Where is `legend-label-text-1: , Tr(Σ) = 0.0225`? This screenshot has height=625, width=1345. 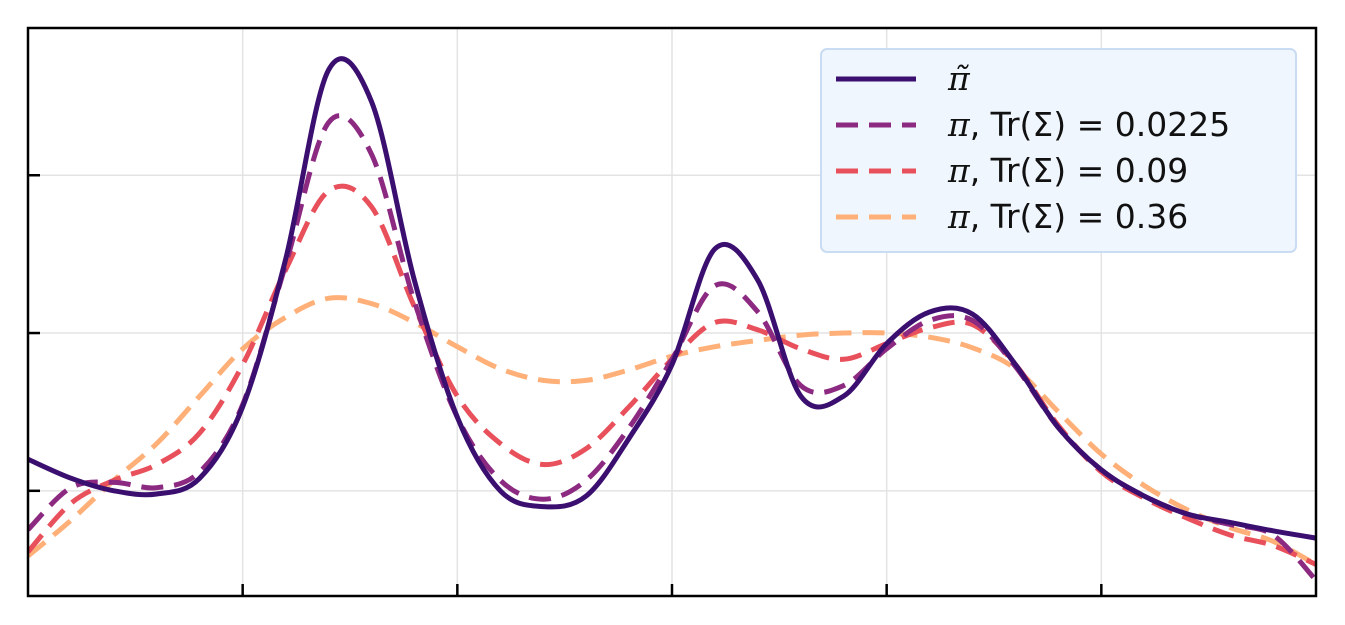
legend-label-text-1: , Tr(Σ) = 0.0225 is located at coordinates (1100, 124).